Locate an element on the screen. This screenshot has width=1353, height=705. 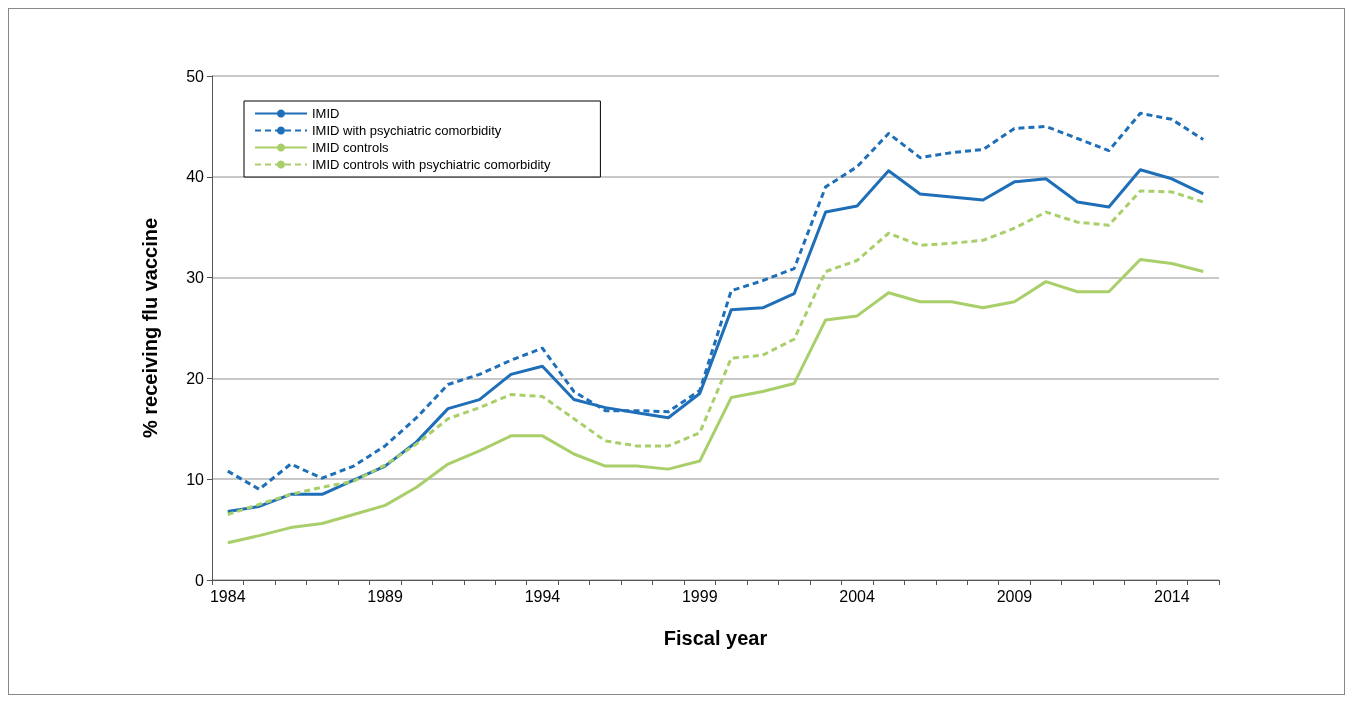
y-tick-label: 20 is located at coordinates (195, 378).